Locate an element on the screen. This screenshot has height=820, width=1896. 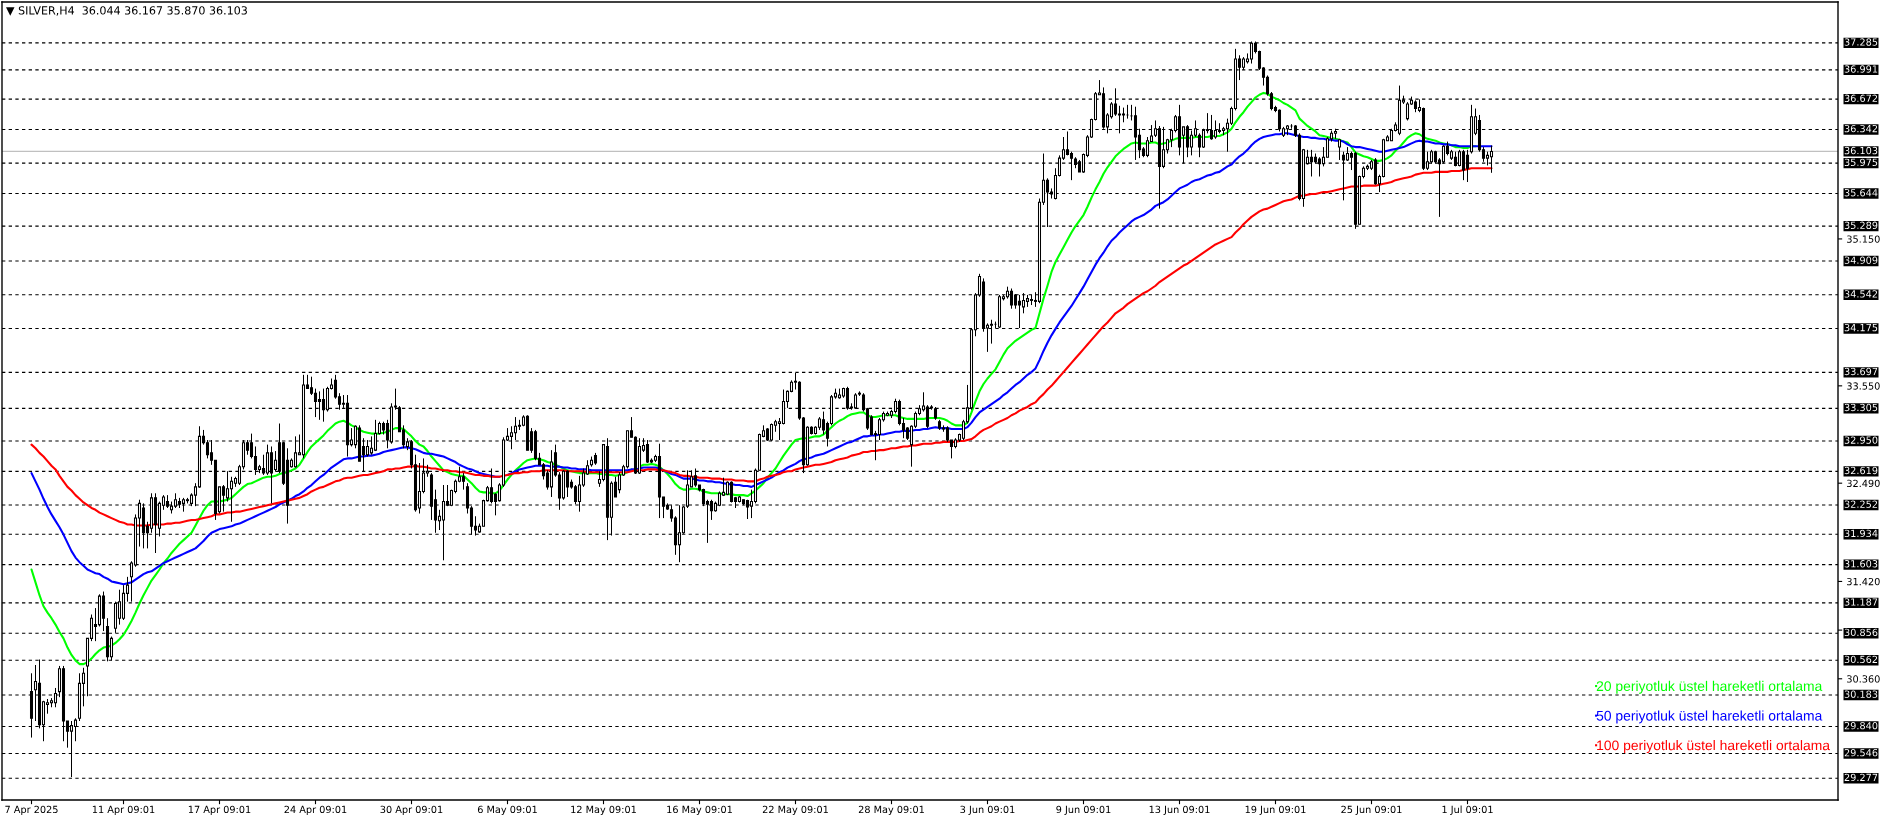
ref-line-label: 36.103 is located at coordinates (1861, 150).